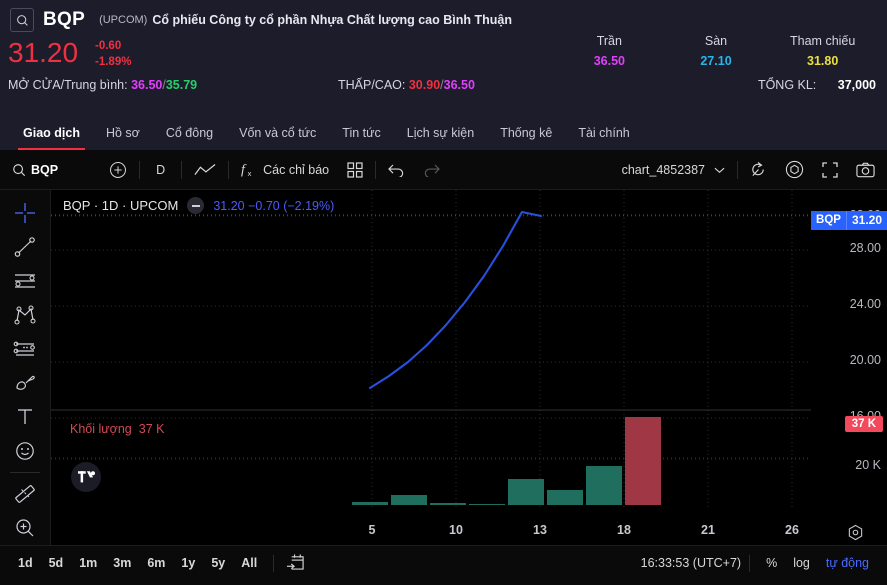 The height and width of the screenshot is (585, 887). I want to click on chart-toolbar: BQP D f x Các chỉ báo chart_4852387, so click(443, 170).